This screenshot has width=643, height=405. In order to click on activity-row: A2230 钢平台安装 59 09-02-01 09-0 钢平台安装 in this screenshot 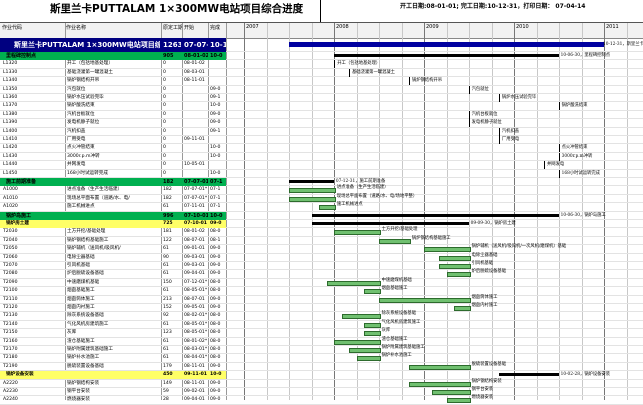, I will do `click(321, 392)`.